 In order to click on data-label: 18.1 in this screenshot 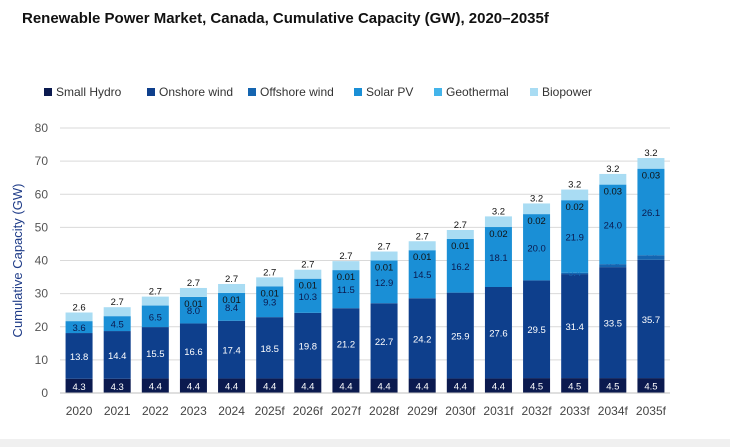, I will do `click(498, 258)`.